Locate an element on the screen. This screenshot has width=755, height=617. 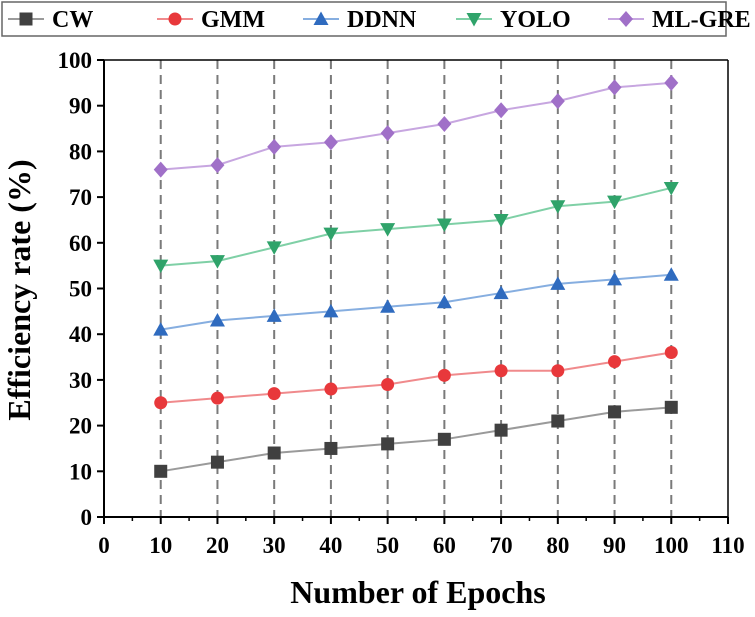
y-tick-label: 20 is located at coordinates (80, 426).